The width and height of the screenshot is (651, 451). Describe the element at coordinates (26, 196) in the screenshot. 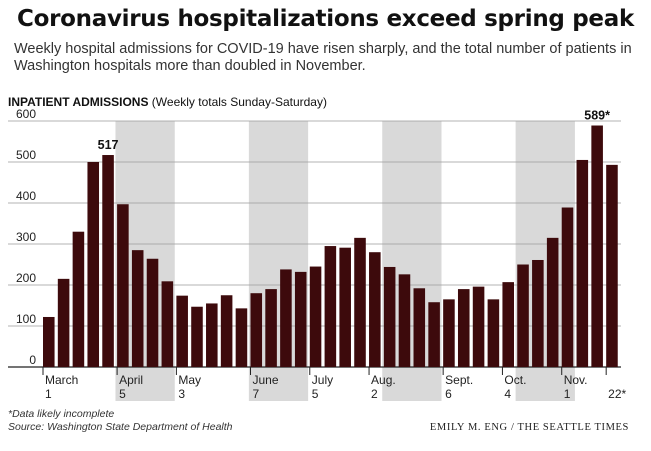

I see `y-tick-label: 400` at that location.